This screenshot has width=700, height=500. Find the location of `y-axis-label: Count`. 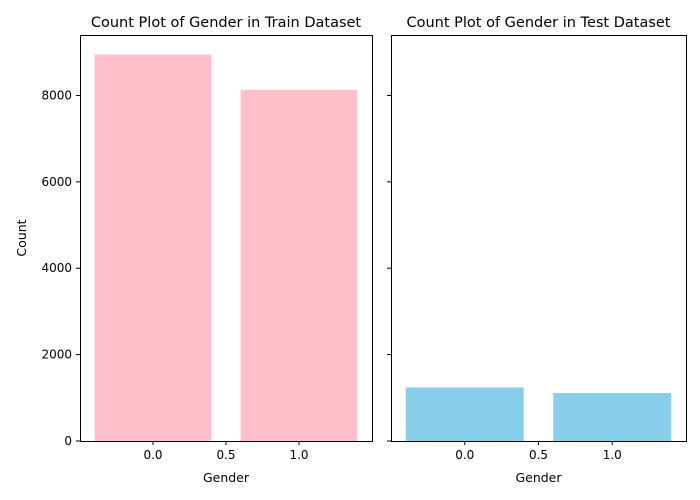

y-axis-label: Count is located at coordinates (21, 237).